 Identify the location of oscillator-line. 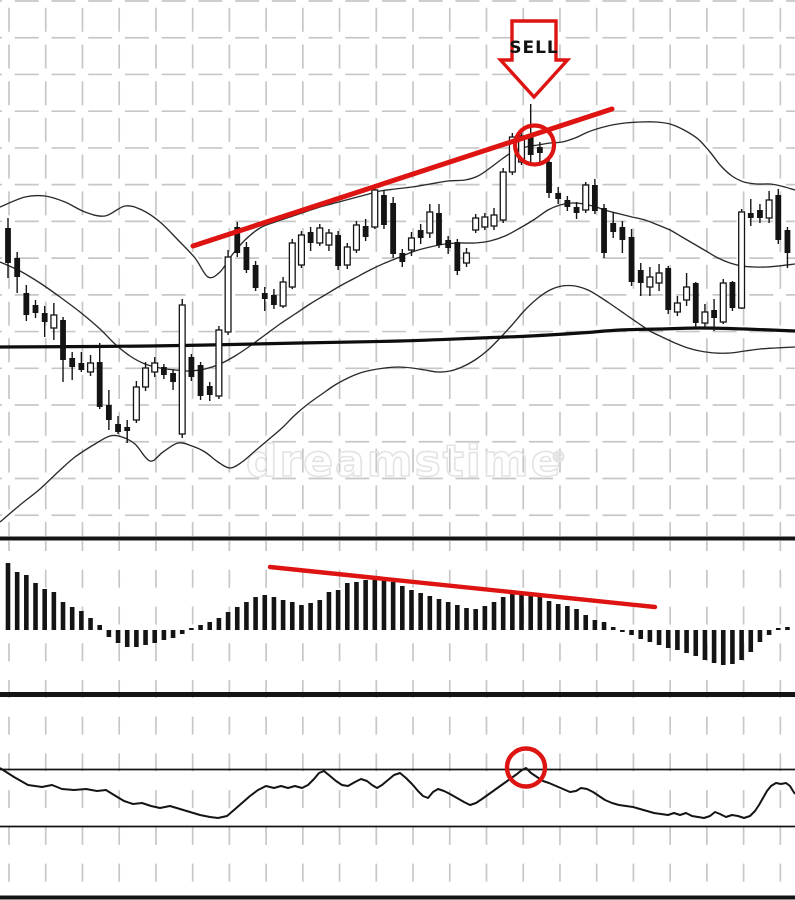
(397, 793).